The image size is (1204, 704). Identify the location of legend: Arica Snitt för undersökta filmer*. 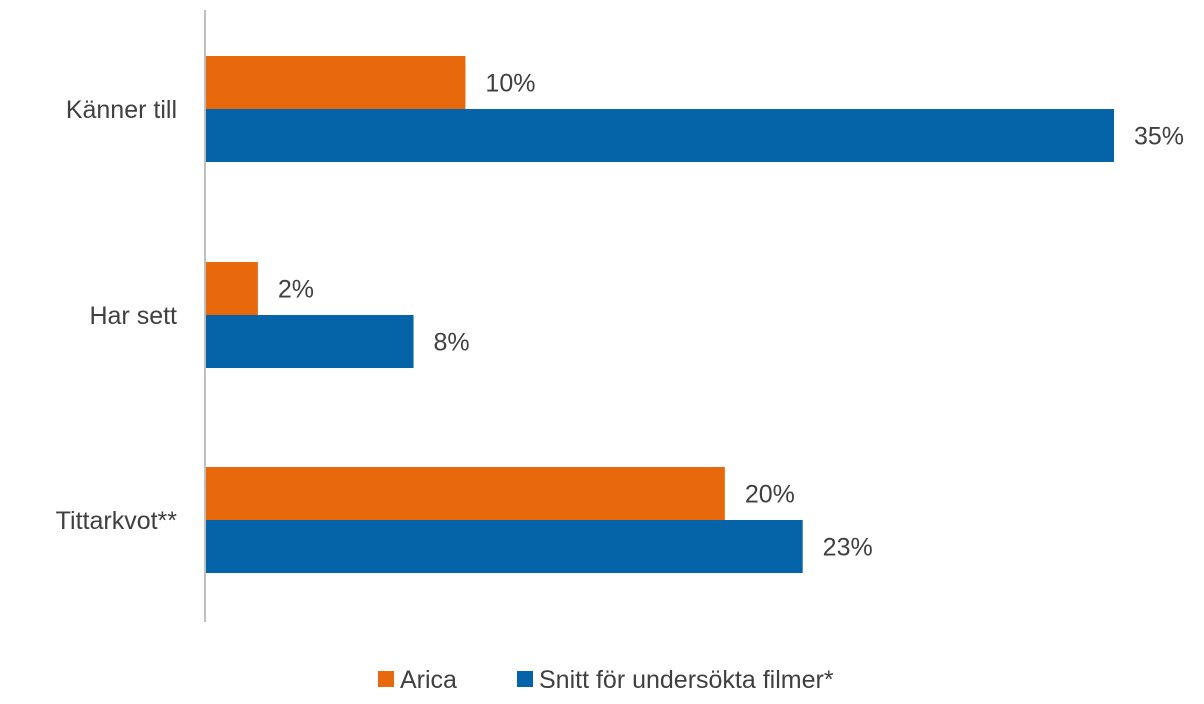
(606, 680).